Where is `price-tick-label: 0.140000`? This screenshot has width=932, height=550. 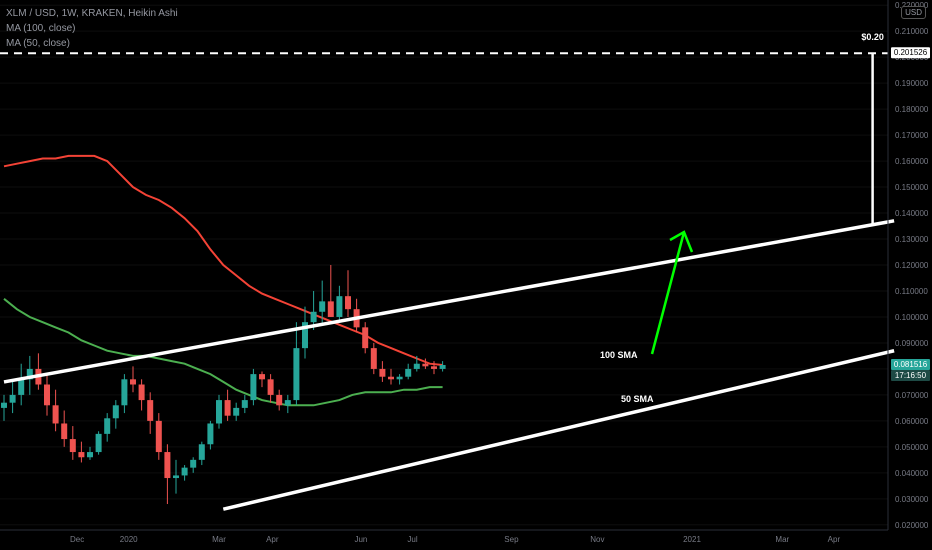
price-tick-label: 0.140000 is located at coordinates (912, 213).